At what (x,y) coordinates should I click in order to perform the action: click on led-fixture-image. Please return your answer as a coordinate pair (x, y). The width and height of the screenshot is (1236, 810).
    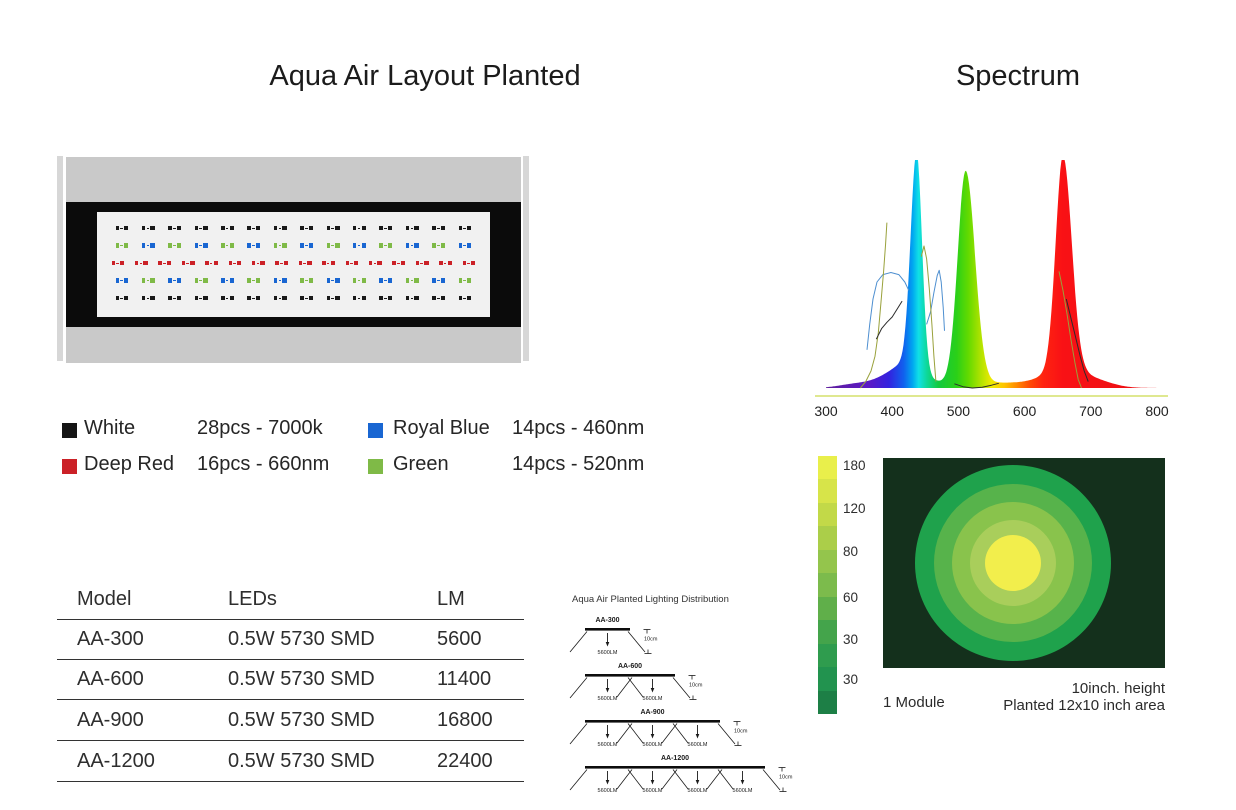
    Looking at the image, I should click on (293, 260).